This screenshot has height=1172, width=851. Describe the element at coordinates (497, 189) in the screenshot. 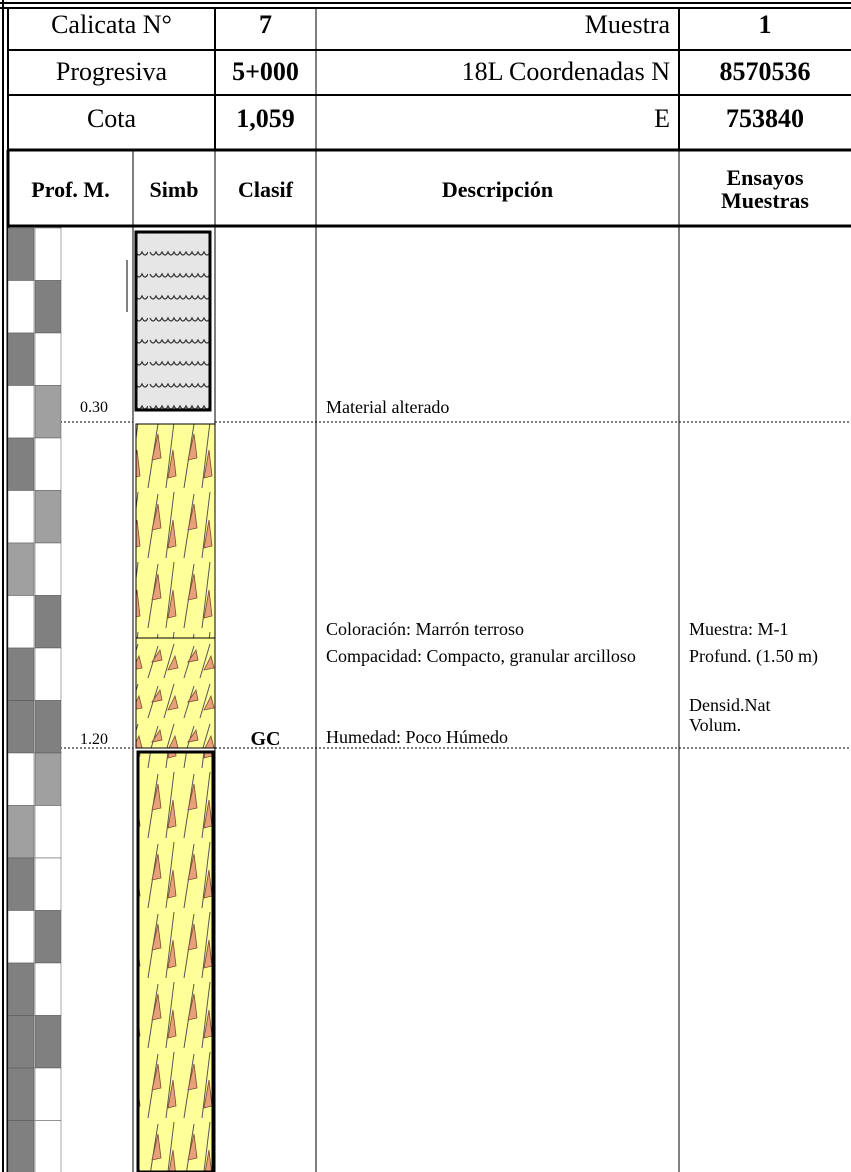

I see `column-header: Descripción` at that location.